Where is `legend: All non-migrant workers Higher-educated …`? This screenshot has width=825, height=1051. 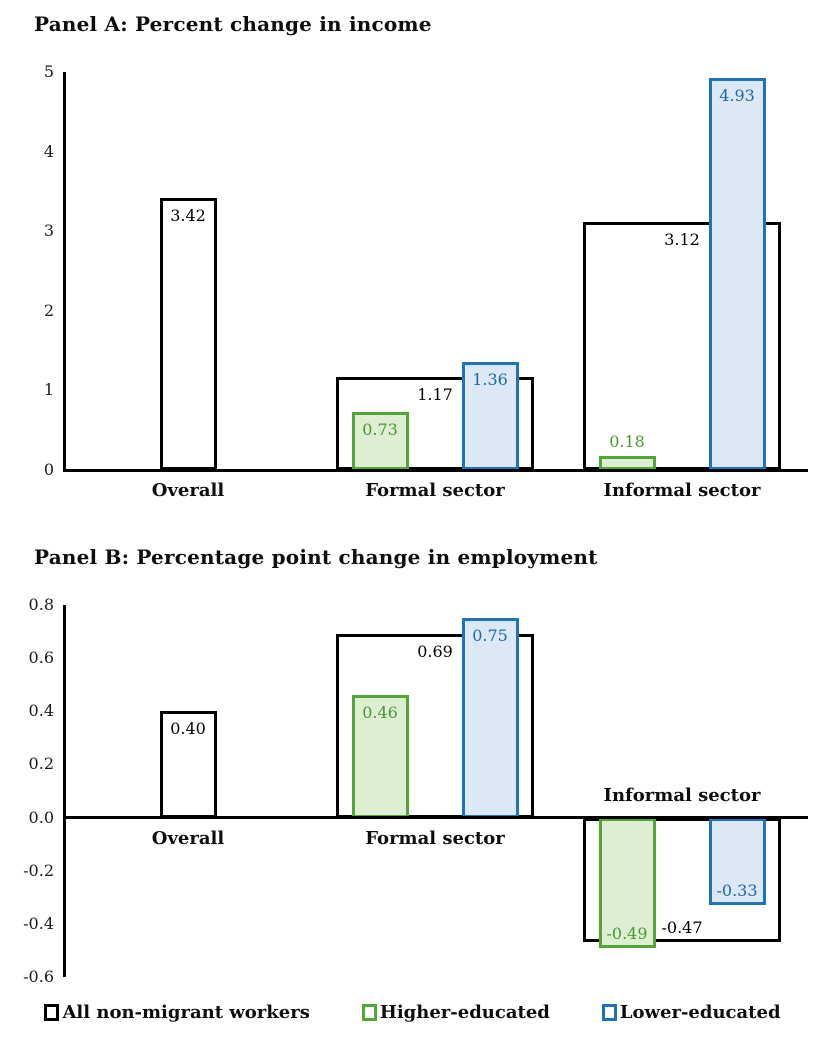
legend: All non-migrant workers Higher-educated … is located at coordinates (412, 1012).